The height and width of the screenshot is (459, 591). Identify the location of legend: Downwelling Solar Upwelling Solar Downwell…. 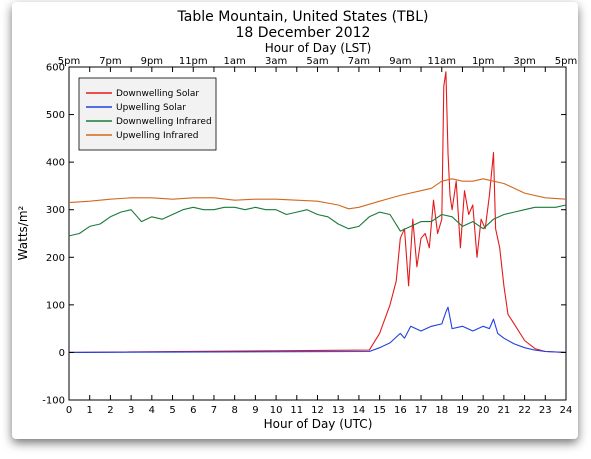
(147, 114).